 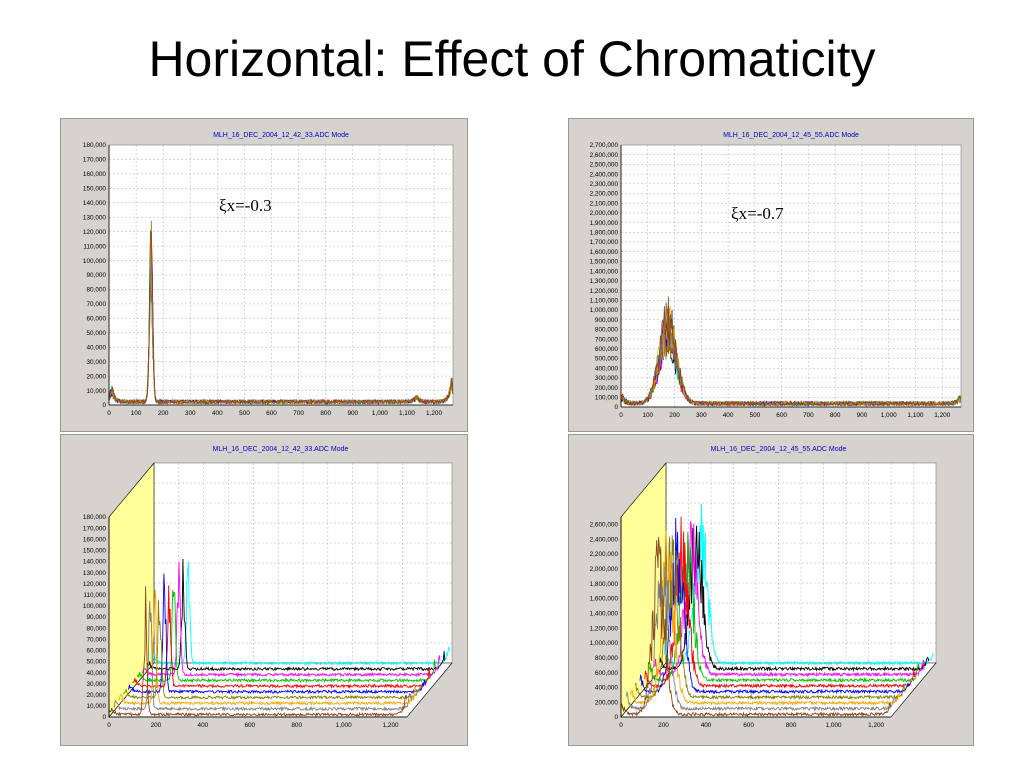 What do you see at coordinates (607, 702) in the screenshot?
I see `y-tick-label: 200,000` at bounding box center [607, 702].